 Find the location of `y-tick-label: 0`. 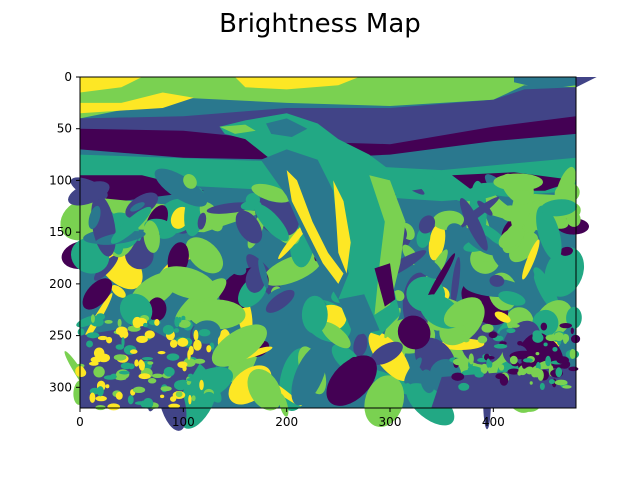

y-tick-label: 0 is located at coordinates (68, 77).